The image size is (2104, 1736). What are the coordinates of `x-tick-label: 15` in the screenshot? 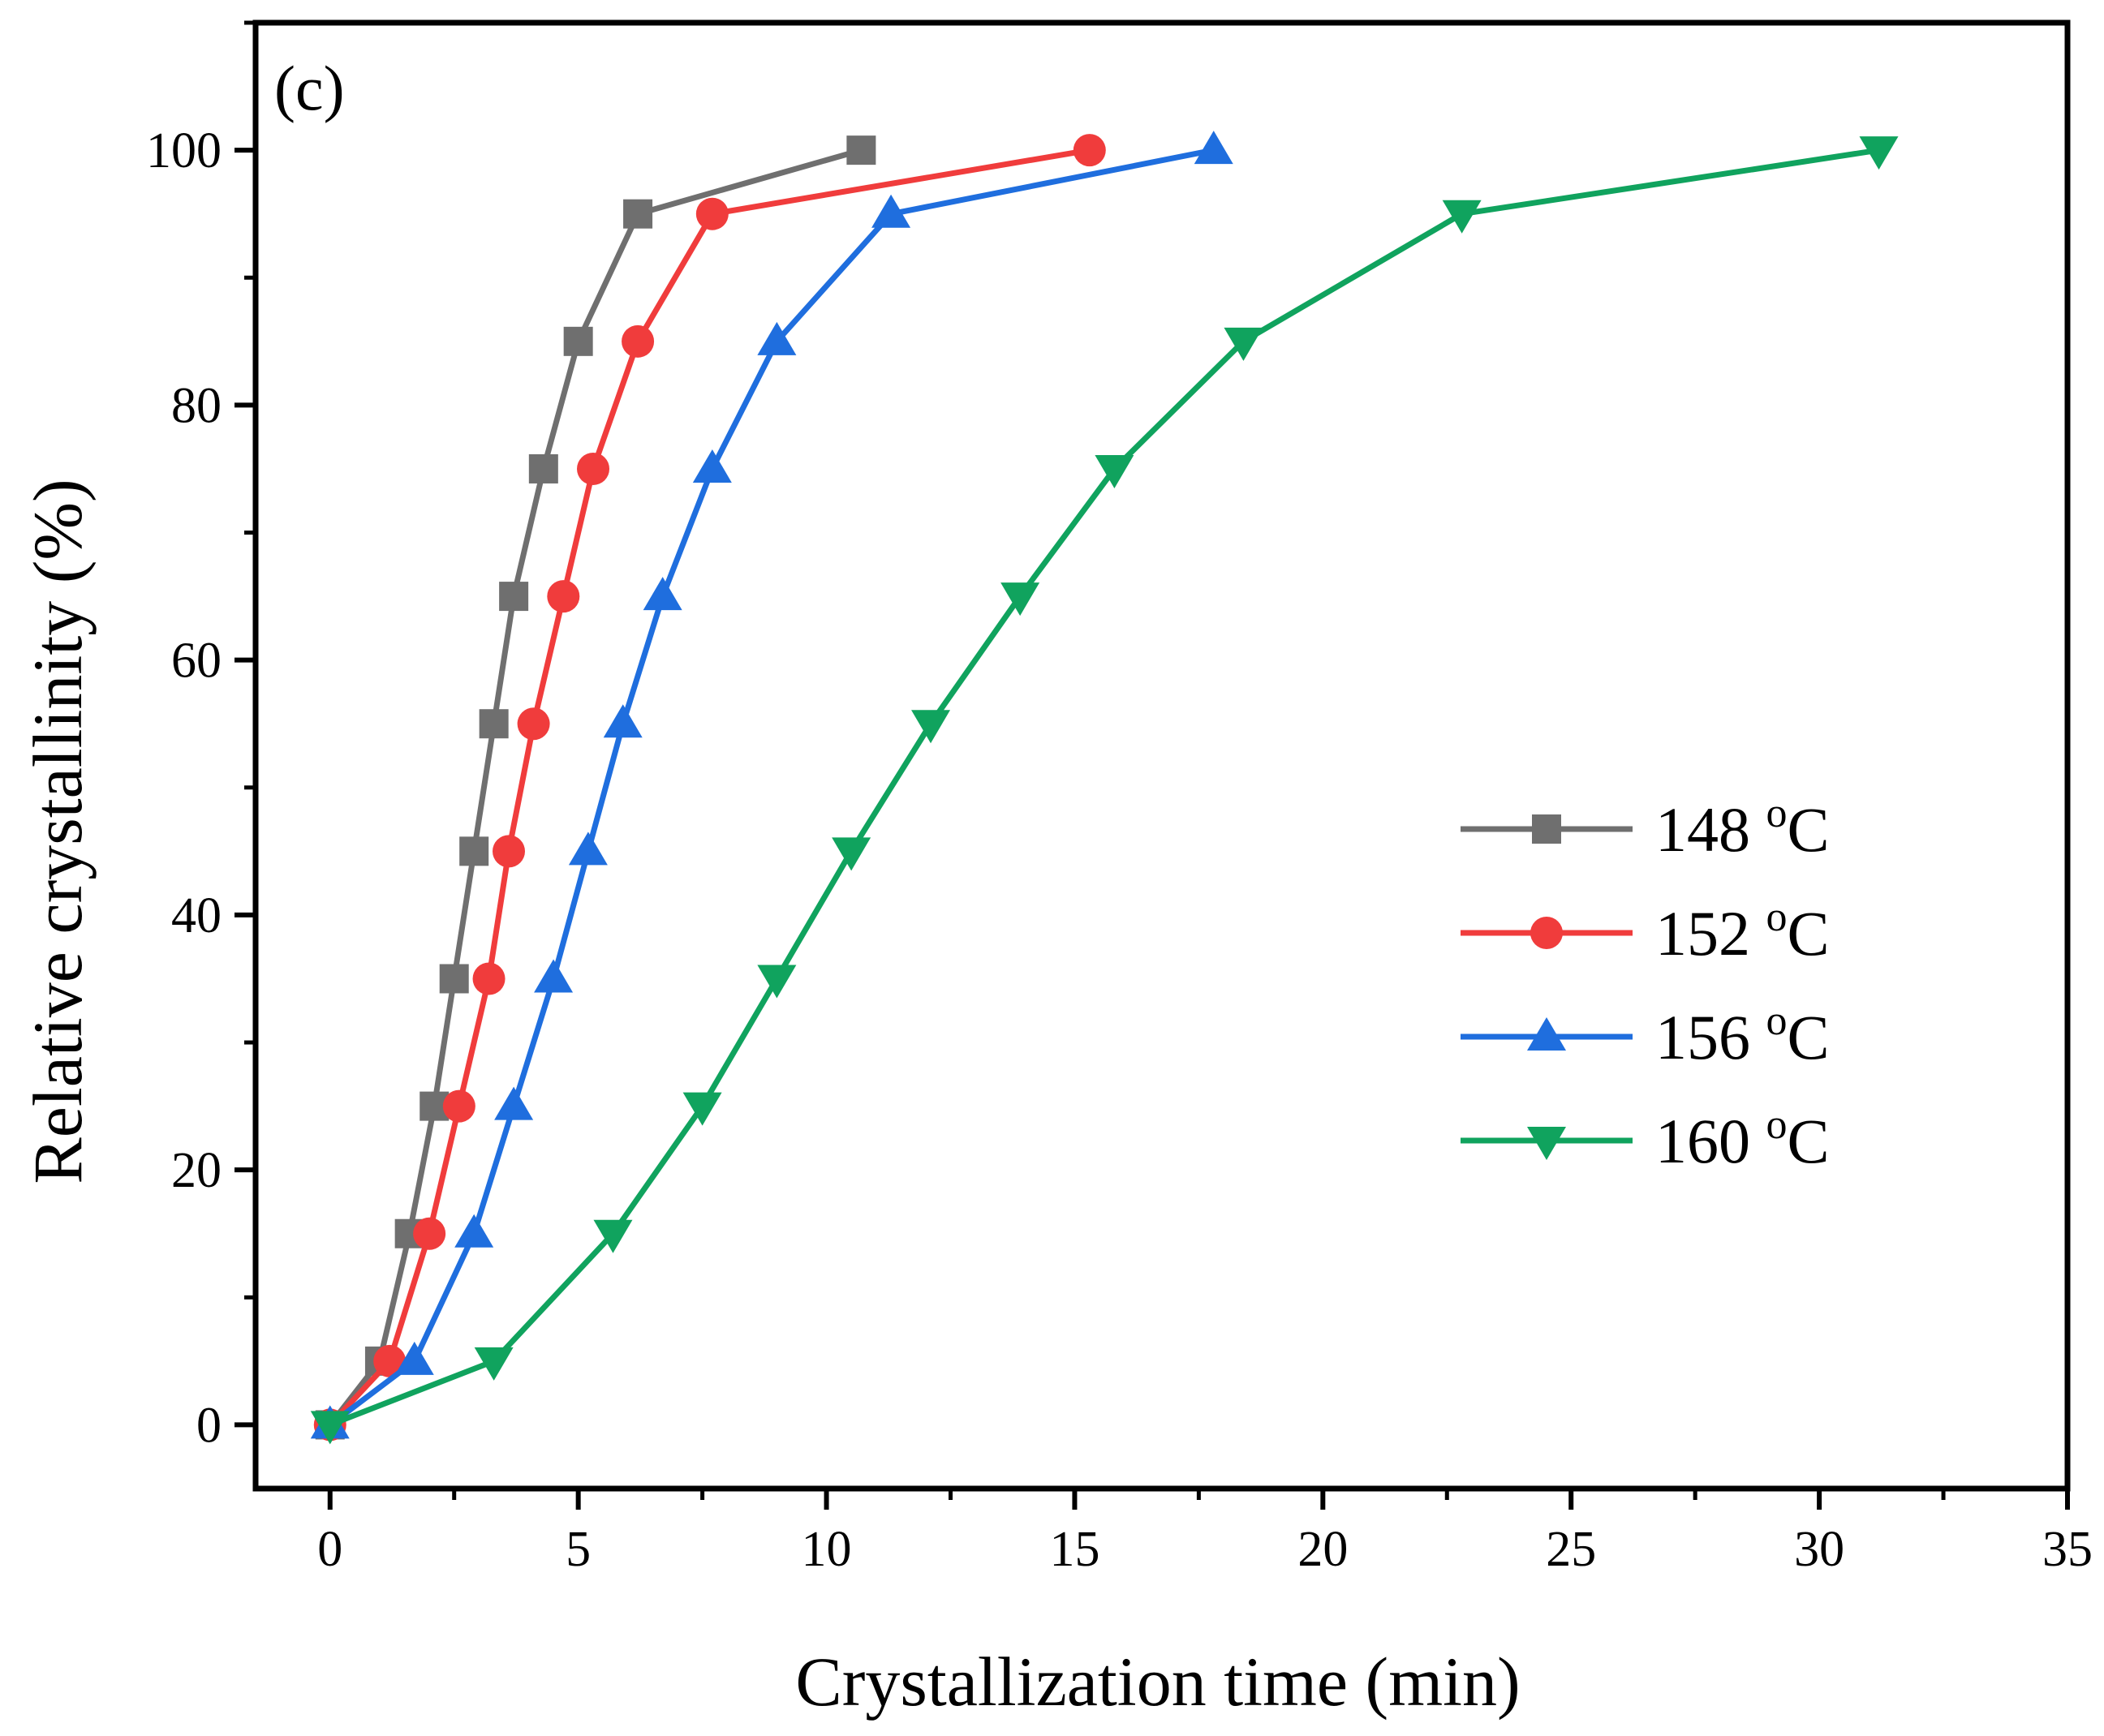 It's located at (1074, 1549).